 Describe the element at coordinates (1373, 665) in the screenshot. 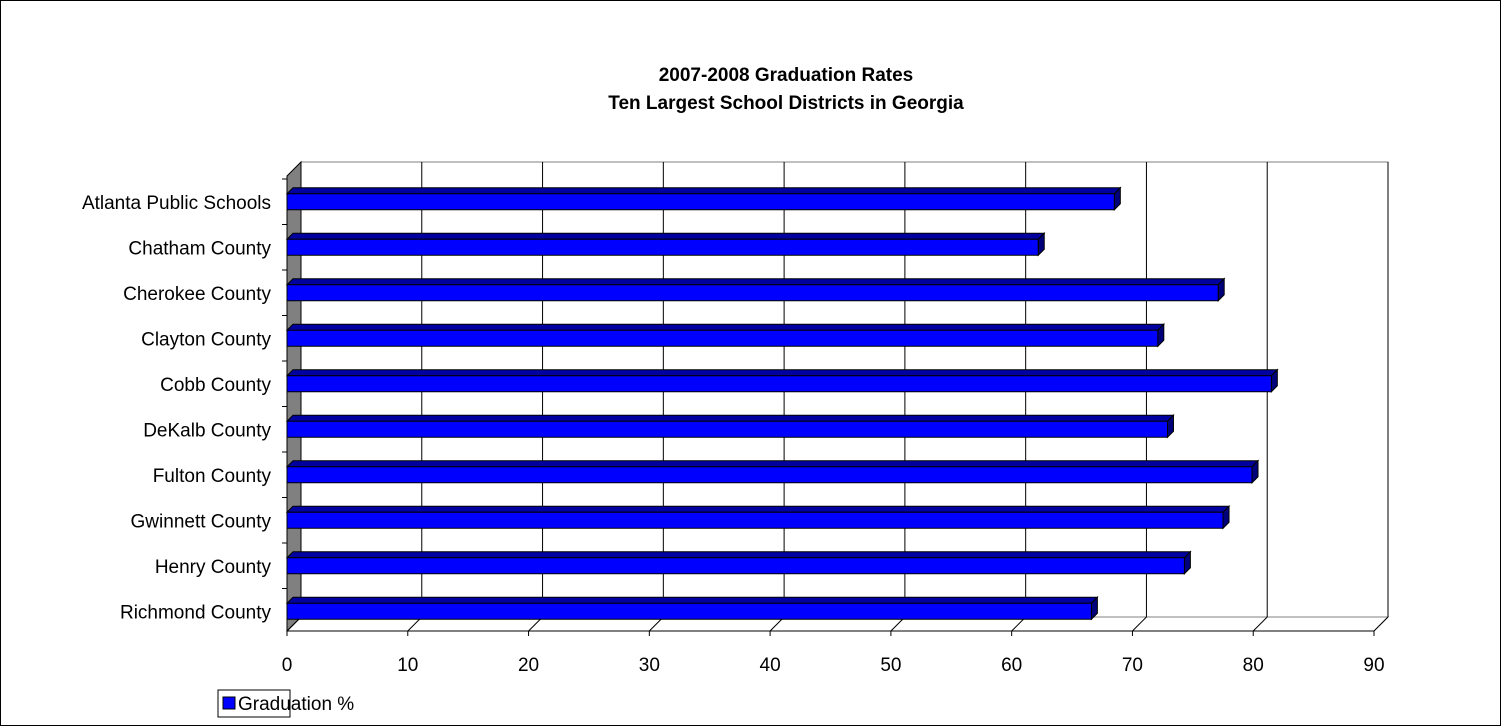

I see `x-tick-label: 90` at that location.